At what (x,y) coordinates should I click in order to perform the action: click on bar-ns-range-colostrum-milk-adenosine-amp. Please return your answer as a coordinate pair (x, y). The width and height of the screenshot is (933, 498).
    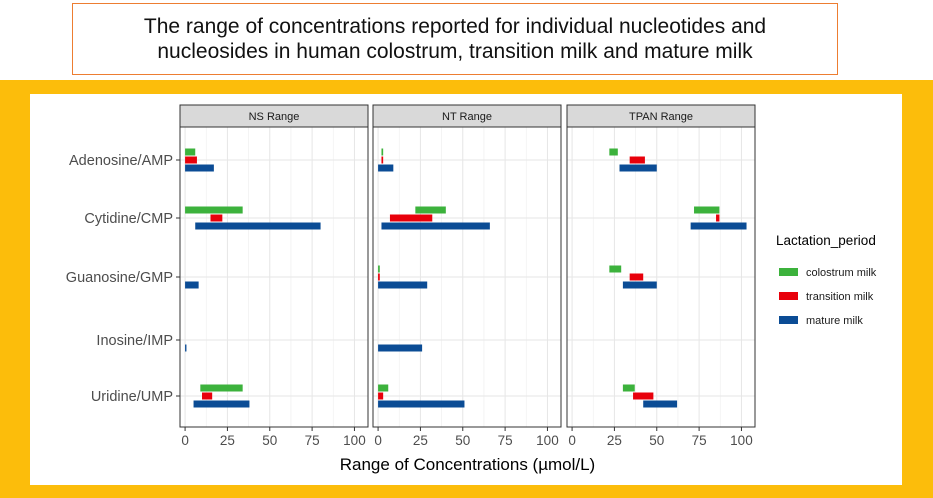
    Looking at the image, I should click on (190, 152).